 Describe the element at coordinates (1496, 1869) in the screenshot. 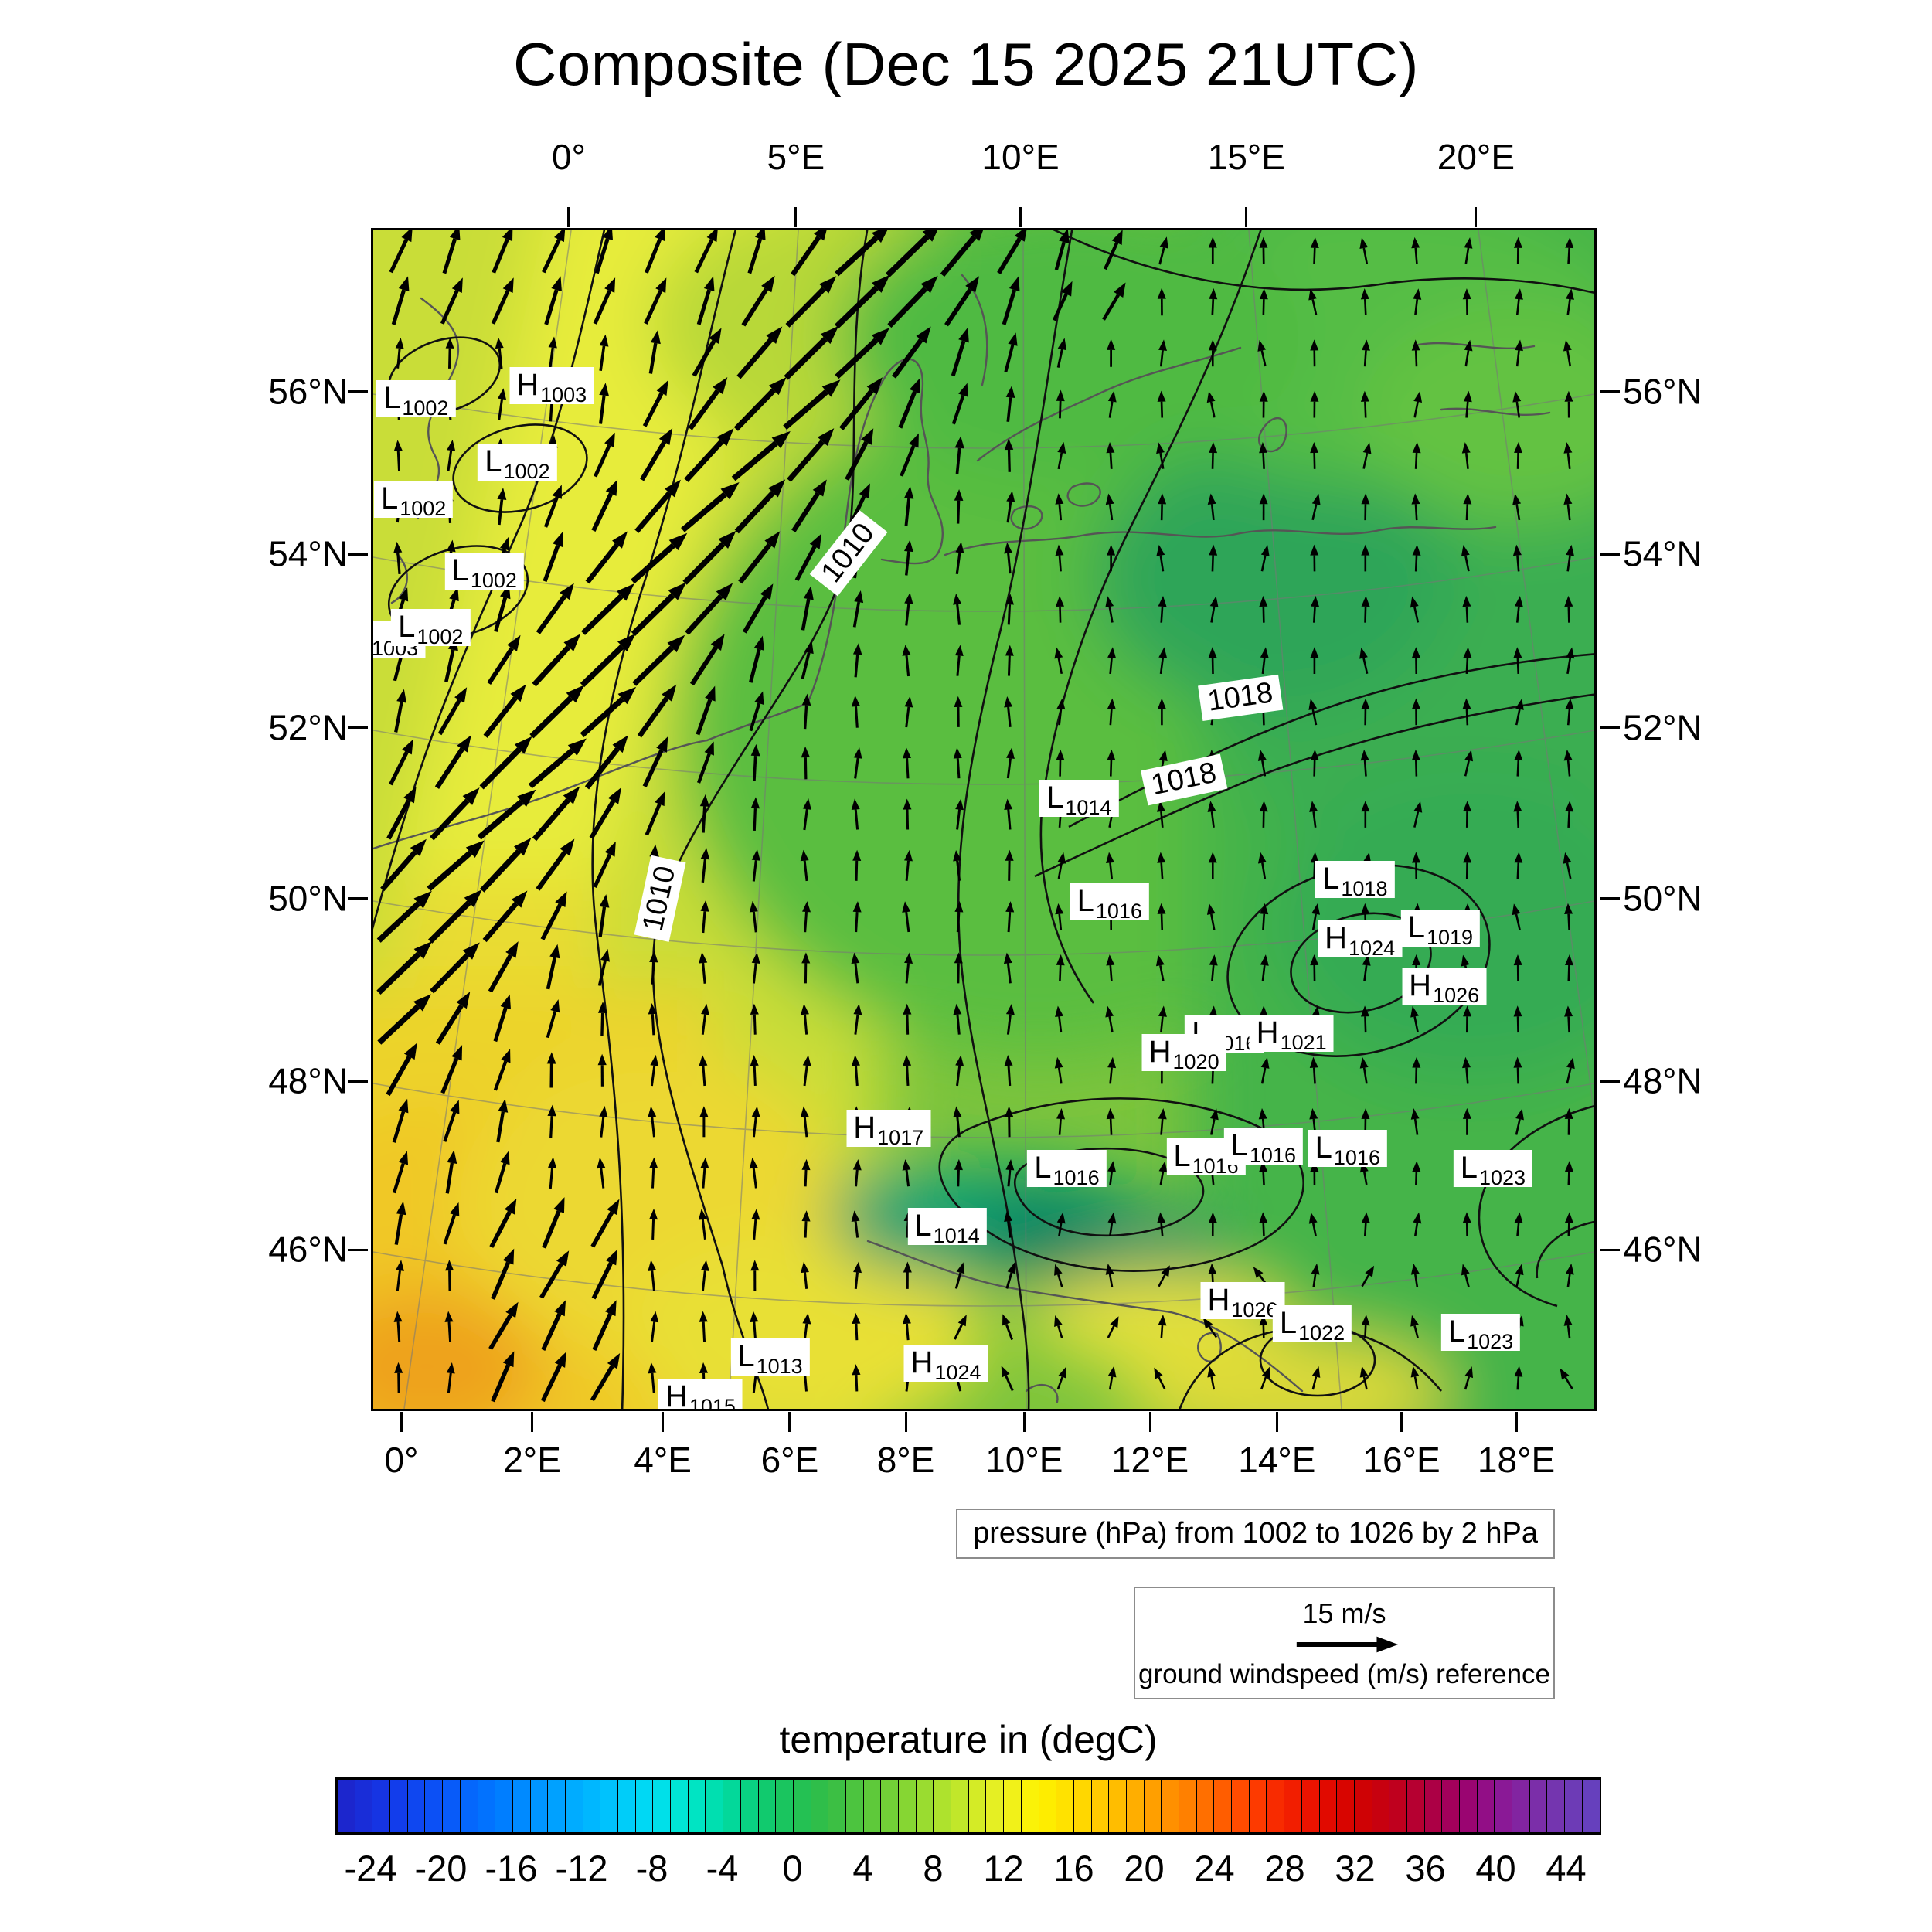

I see `colorbar-tick-label: 40` at that location.